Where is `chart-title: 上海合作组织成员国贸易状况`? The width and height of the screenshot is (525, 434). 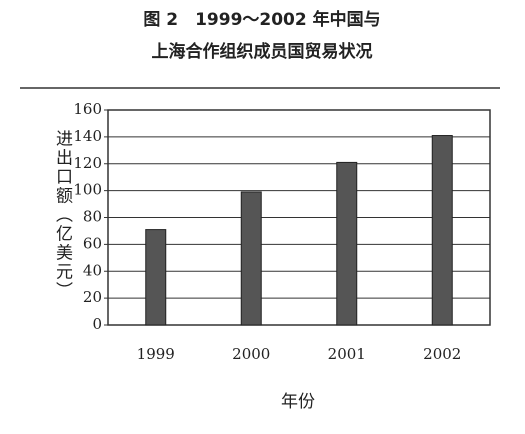 chart-title: 上海合作组织成员国贸易状况 is located at coordinates (262, 51).